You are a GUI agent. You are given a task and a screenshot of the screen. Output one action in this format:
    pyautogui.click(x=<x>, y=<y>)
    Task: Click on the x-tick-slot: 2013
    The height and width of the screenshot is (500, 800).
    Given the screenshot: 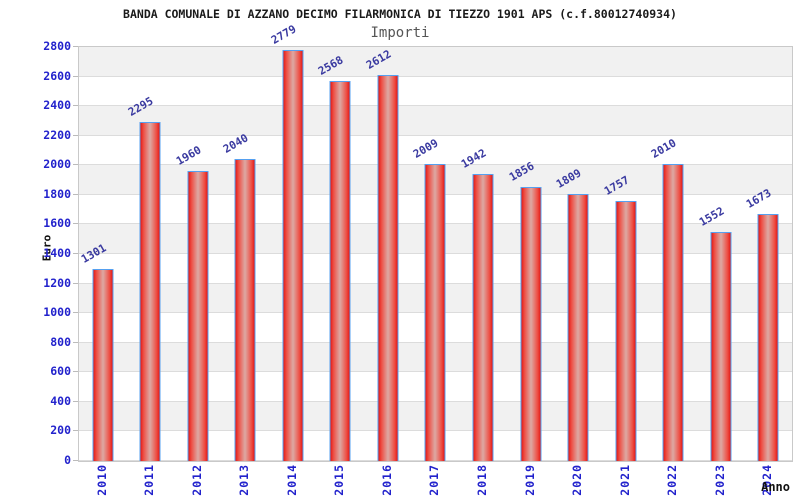 What is the action you would take?
    pyautogui.click(x=245, y=480)
    